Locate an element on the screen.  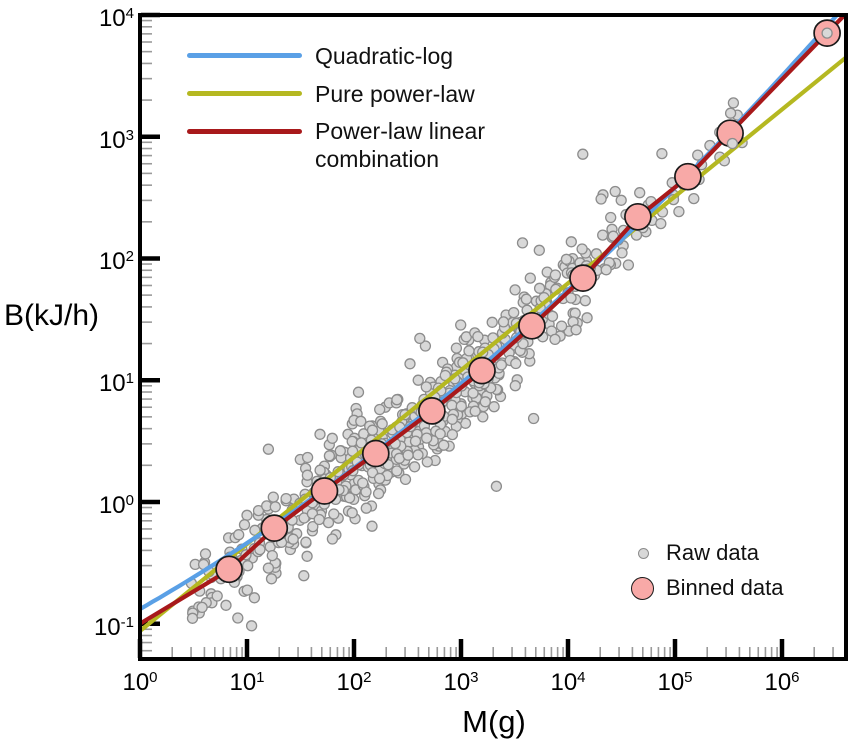
x-tick-label: 106 is located at coordinates (782, 682).